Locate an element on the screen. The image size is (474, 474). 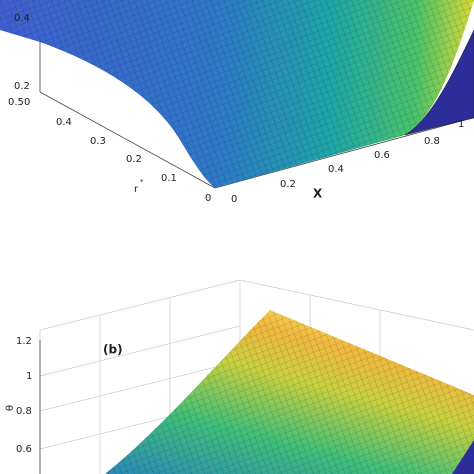
x-tick-label: 0.2 is located at coordinates (288, 184).